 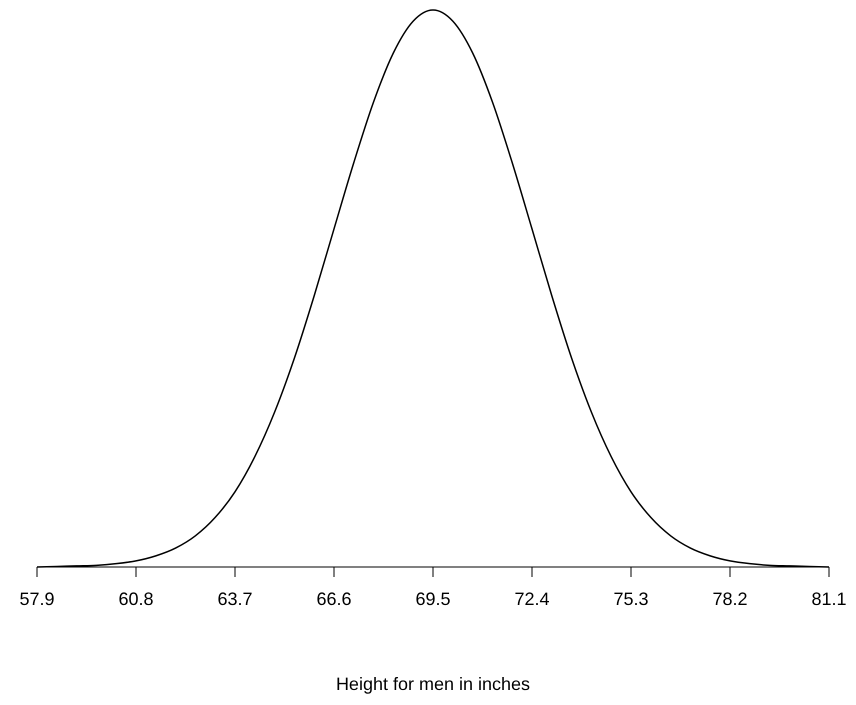 What do you see at coordinates (829, 599) in the screenshot?
I see `x-tick-label: 81.1` at bounding box center [829, 599].